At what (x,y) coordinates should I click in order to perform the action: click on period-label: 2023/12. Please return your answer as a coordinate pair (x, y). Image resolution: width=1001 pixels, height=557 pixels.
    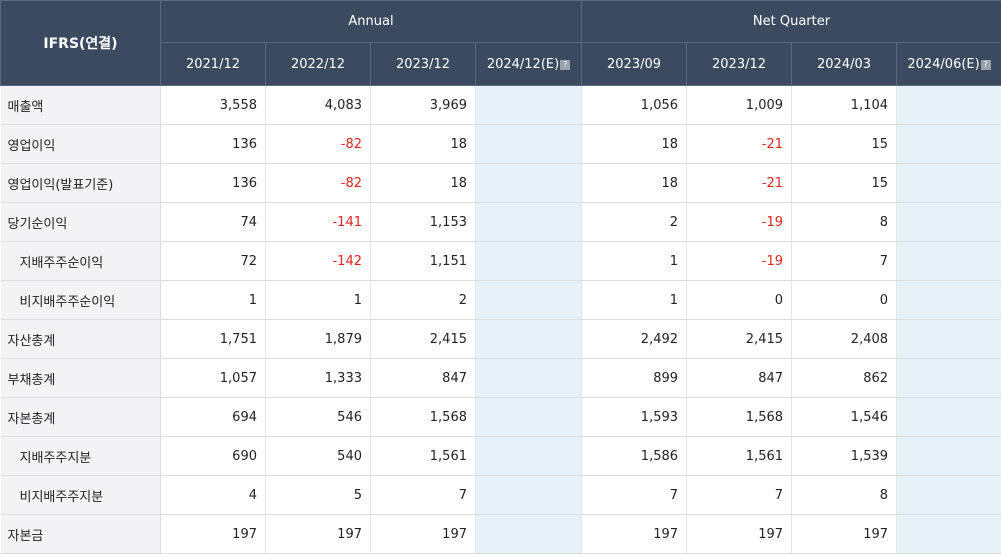
    Looking at the image, I should click on (739, 64).